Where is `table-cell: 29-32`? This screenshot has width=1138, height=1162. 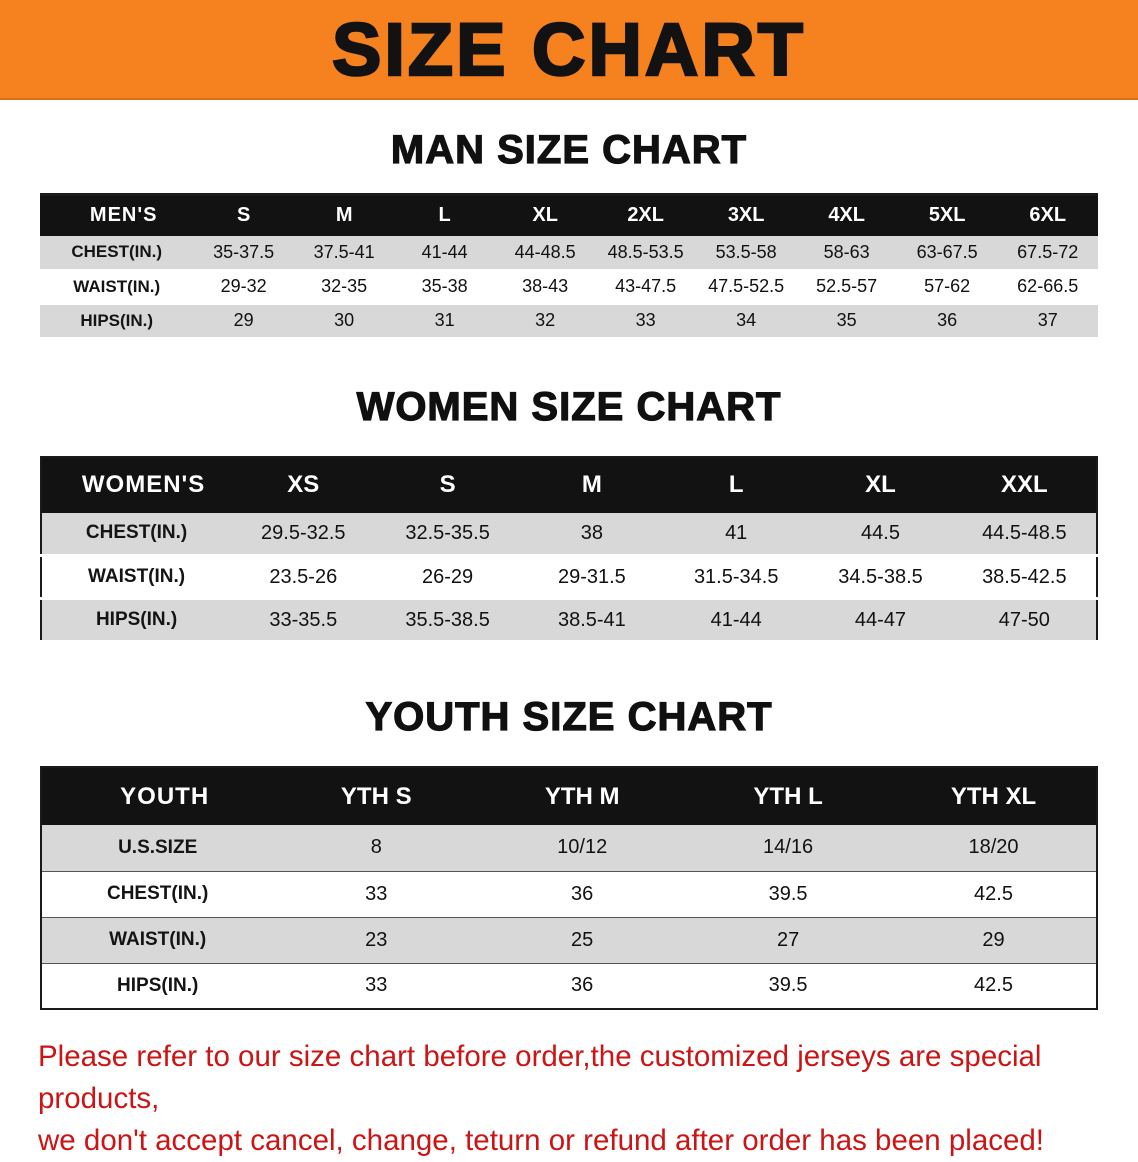
table-cell: 29-32 is located at coordinates (243, 286).